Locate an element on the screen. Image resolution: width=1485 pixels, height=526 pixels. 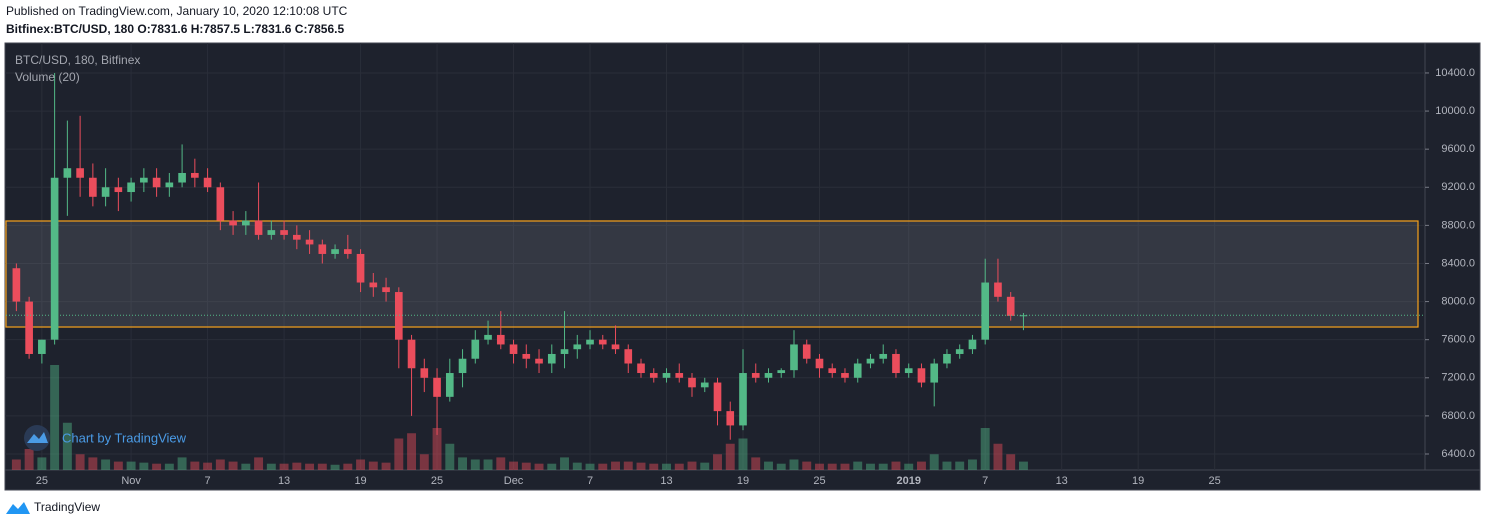
y-tick-label: 7600.0 is located at coordinates (1458, 340).